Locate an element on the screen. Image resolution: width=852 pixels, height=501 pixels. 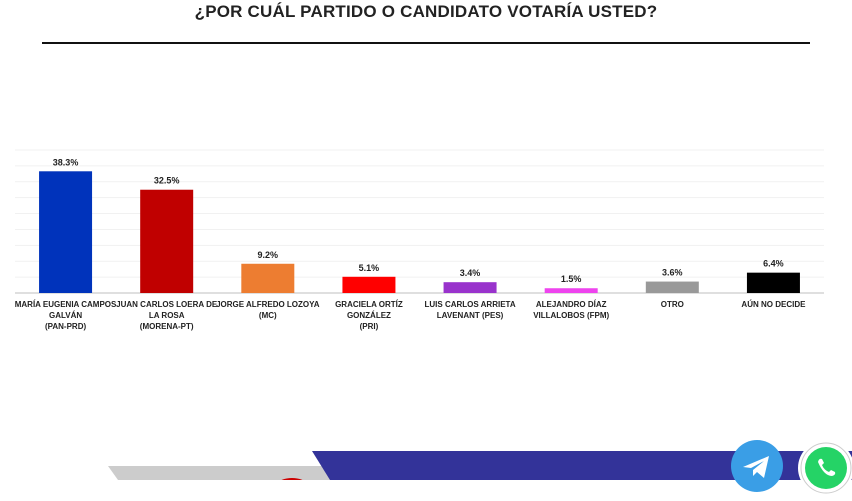
category-label-line: LA ROSA is located at coordinates (167, 315).